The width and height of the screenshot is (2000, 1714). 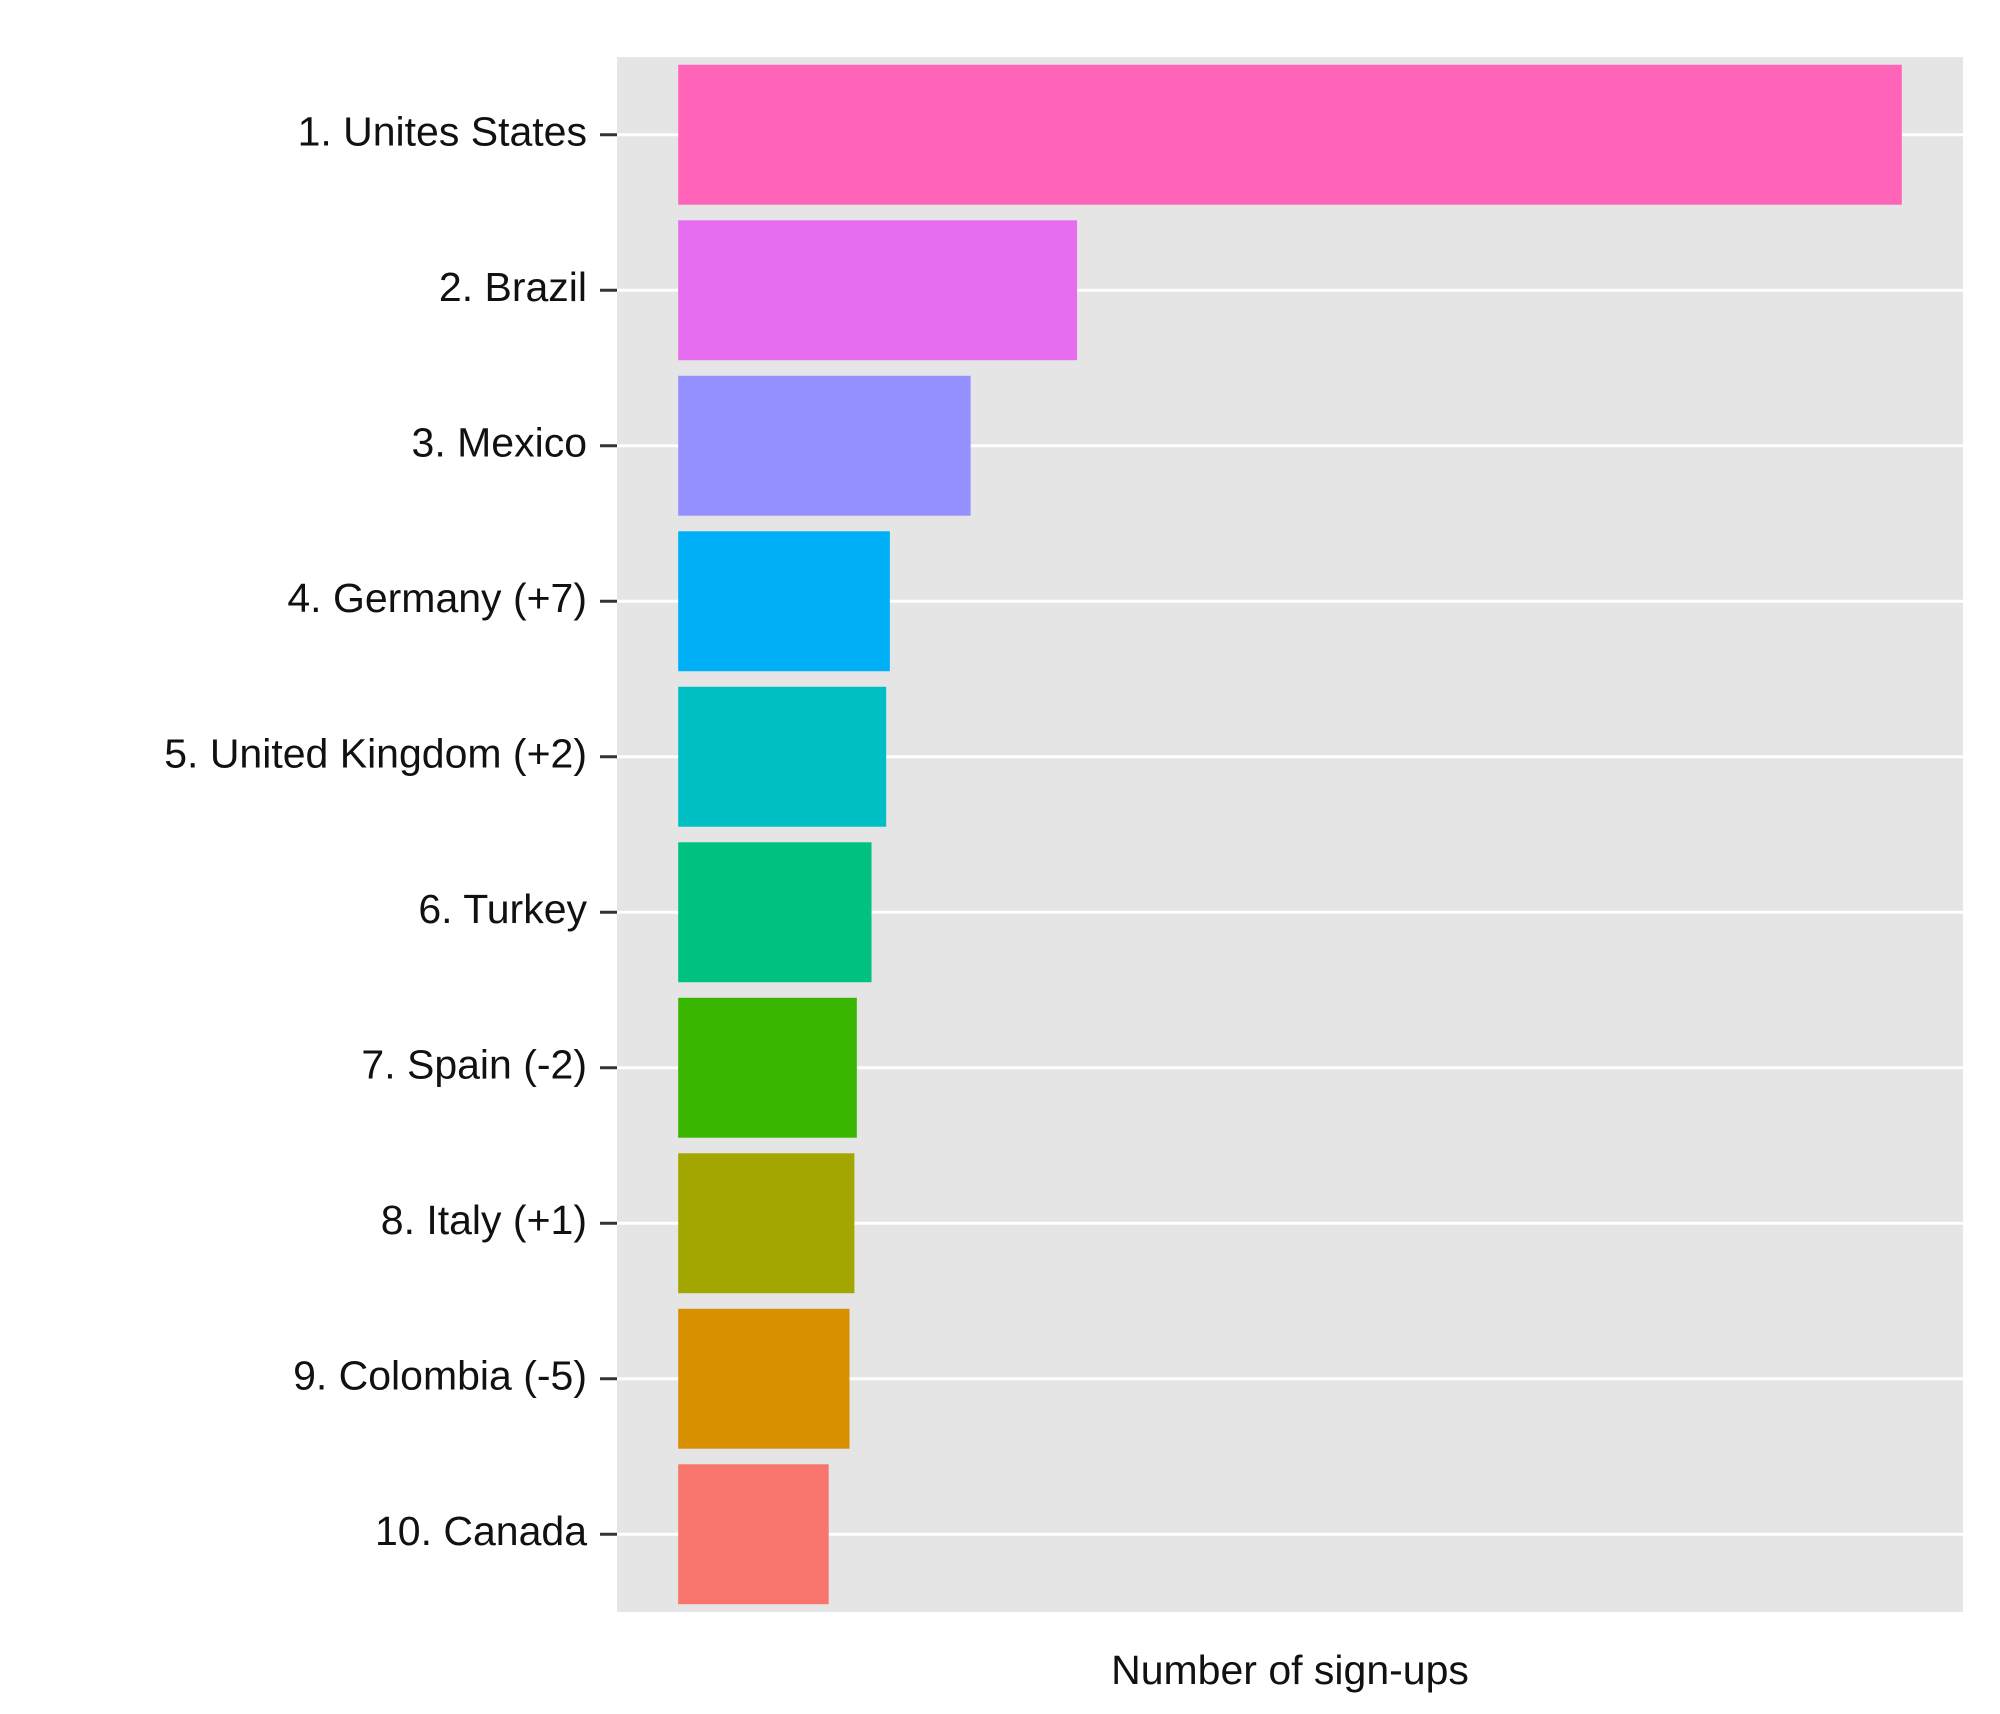 I want to click on y-tick-label: 1. Unites States, so click(x=442, y=132).